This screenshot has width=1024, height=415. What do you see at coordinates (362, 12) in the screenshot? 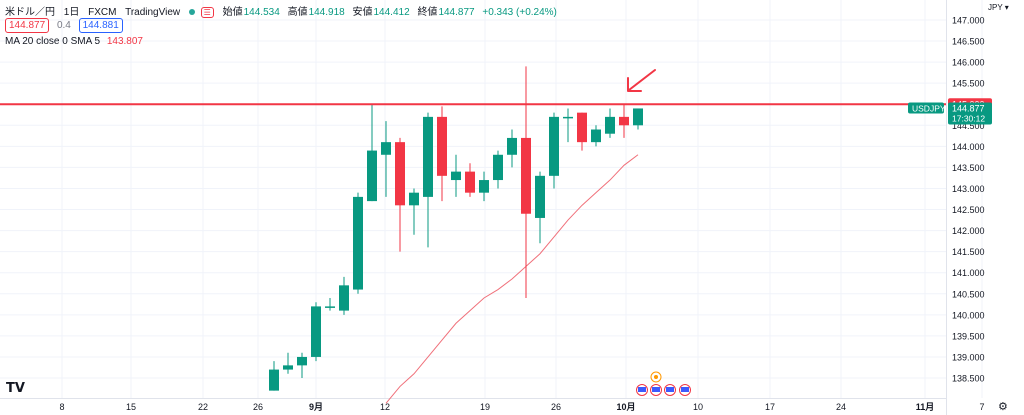
I see `low-label: 安値` at bounding box center [362, 12].